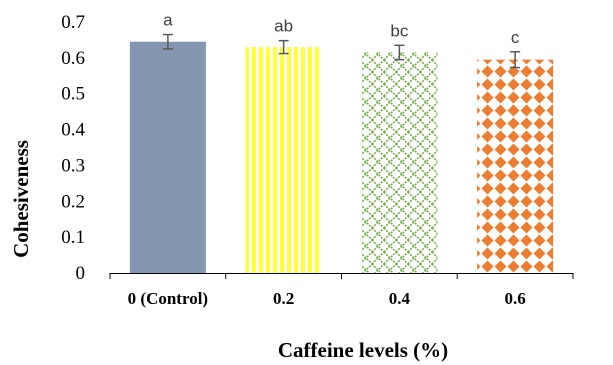 The width and height of the screenshot is (613, 365). What do you see at coordinates (515, 37) in the screenshot?
I see `significance-label: c` at bounding box center [515, 37].